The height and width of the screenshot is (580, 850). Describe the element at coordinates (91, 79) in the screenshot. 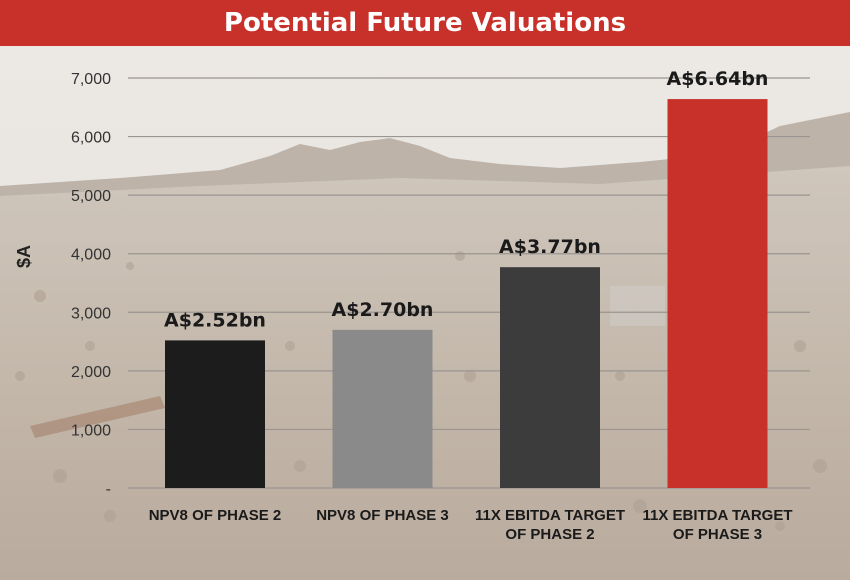

I see `y-tick-label: 7,000` at that location.